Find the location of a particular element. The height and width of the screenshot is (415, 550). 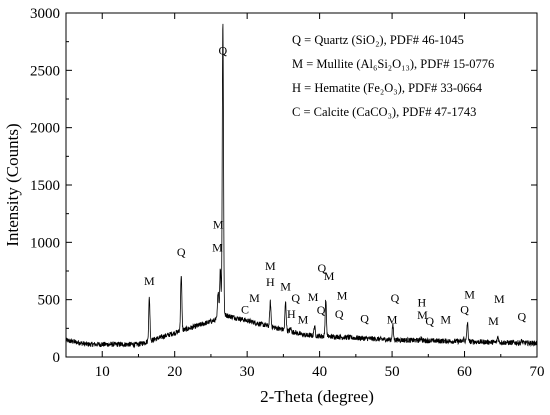

legend-entry: H = Hematite (Fe₂O₃), PDF# 33-0664 is located at coordinates (387, 88).